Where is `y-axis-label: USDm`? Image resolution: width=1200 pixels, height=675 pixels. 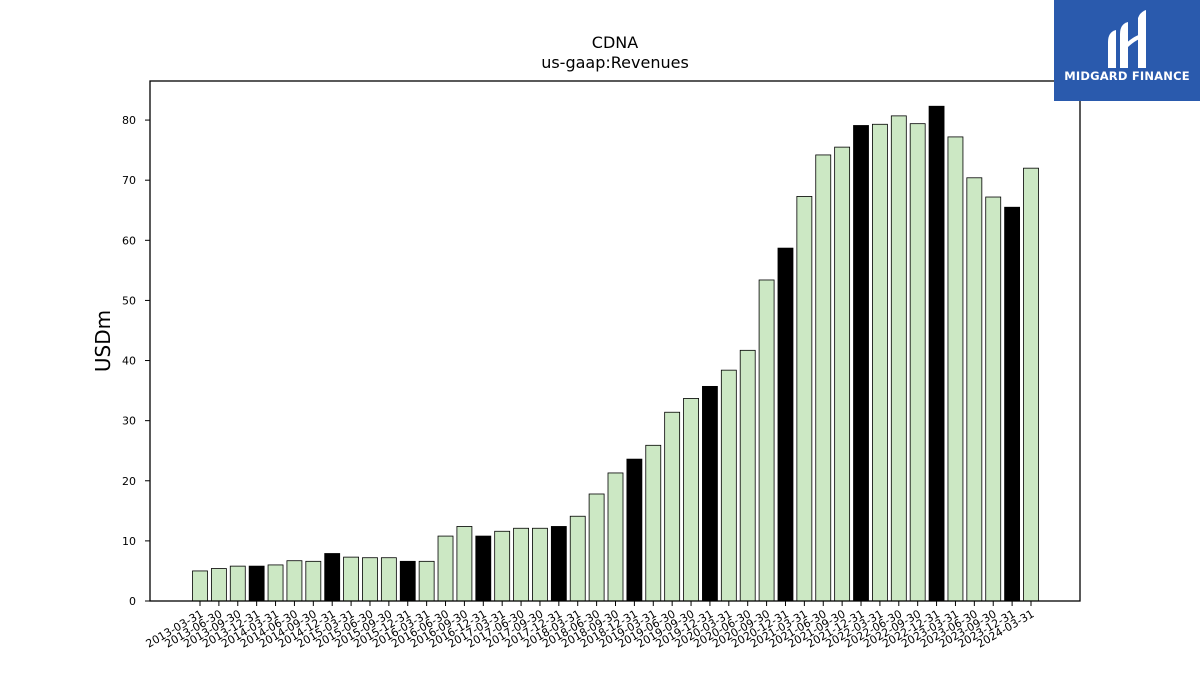
y-axis-label: USDm is located at coordinates (103, 341).